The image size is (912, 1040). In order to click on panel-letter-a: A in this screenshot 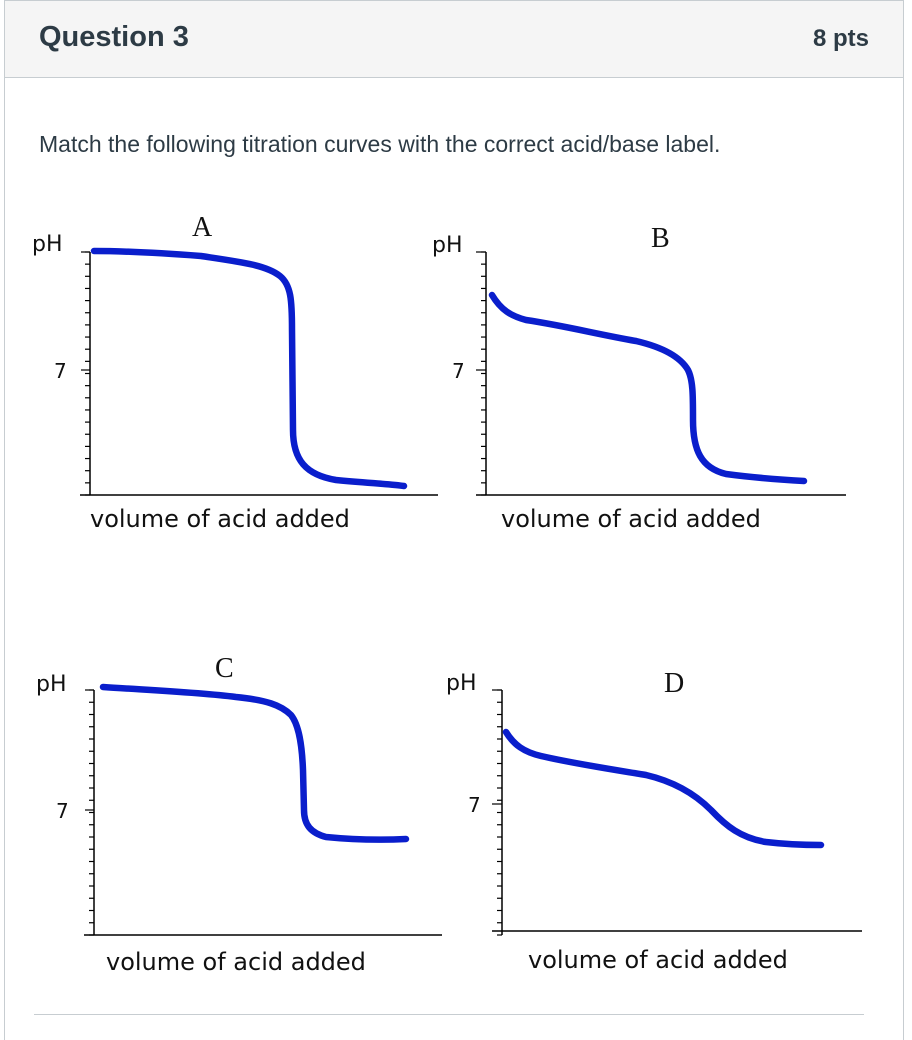, I will do `click(202, 227)`.